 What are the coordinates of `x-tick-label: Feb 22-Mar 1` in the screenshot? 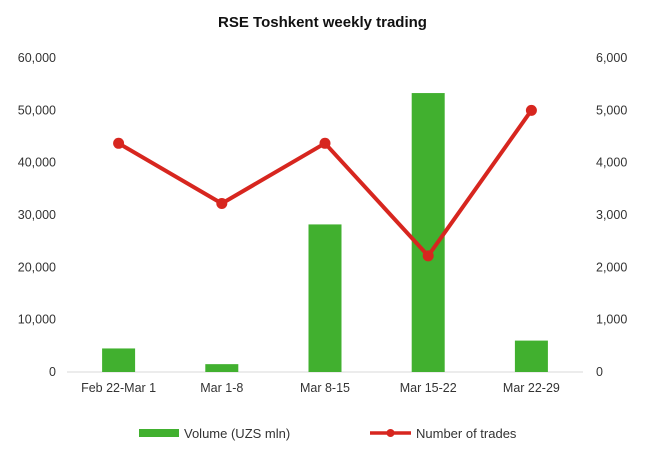 It's located at (118, 388).